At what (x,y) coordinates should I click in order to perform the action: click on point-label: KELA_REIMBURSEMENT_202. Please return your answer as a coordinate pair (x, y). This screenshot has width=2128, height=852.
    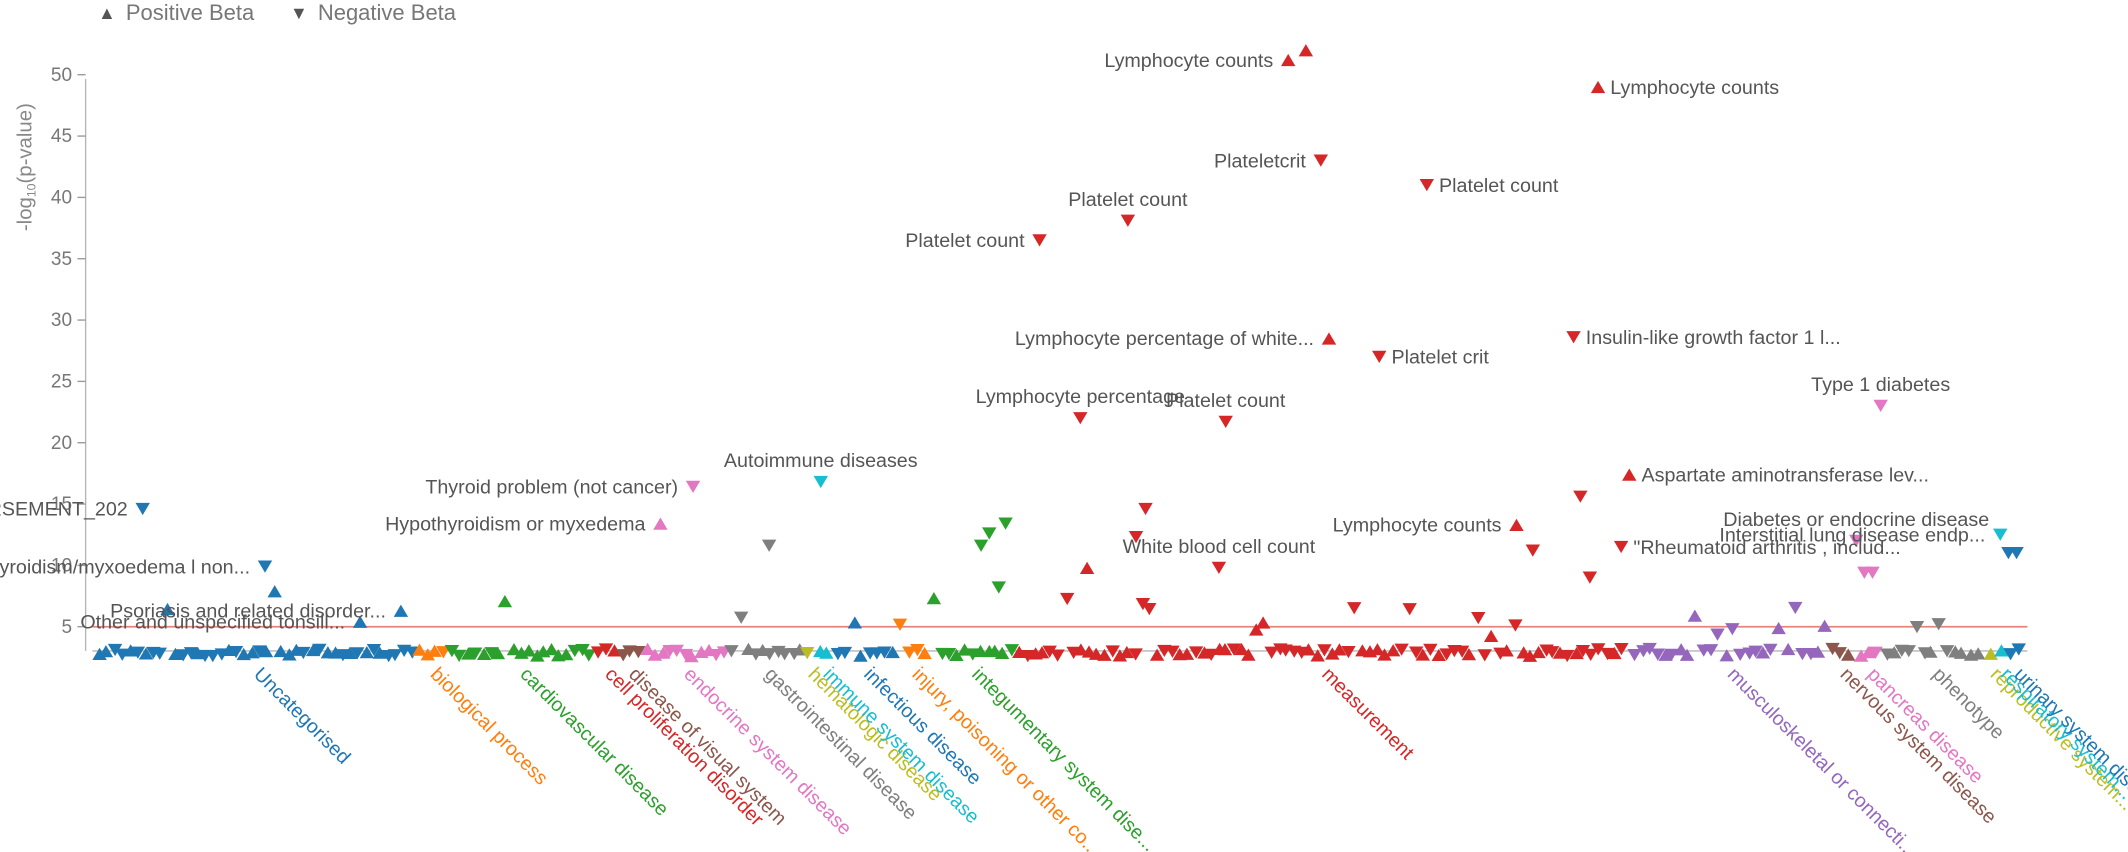
    Looking at the image, I should click on (64, 510).